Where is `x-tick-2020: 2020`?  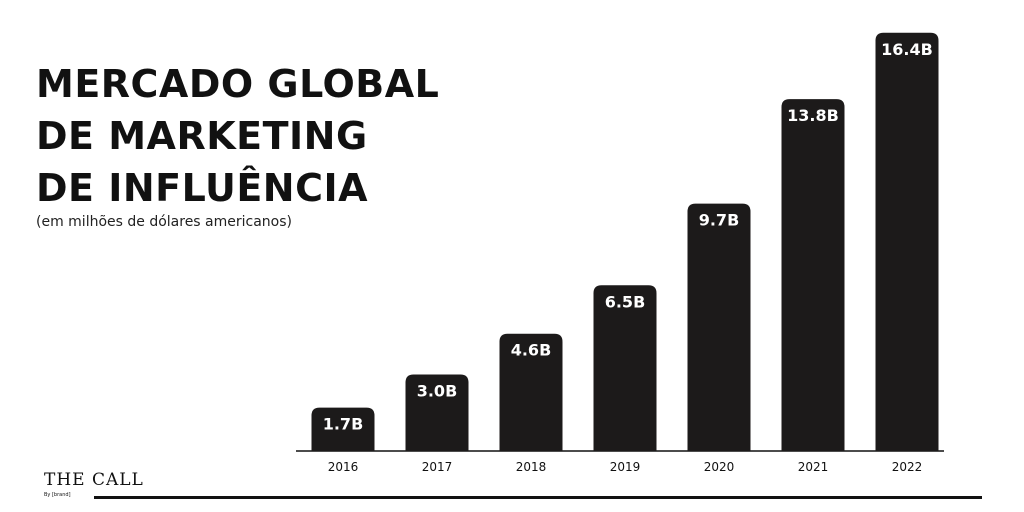 x-tick-2020: 2020 is located at coordinates (719, 467).